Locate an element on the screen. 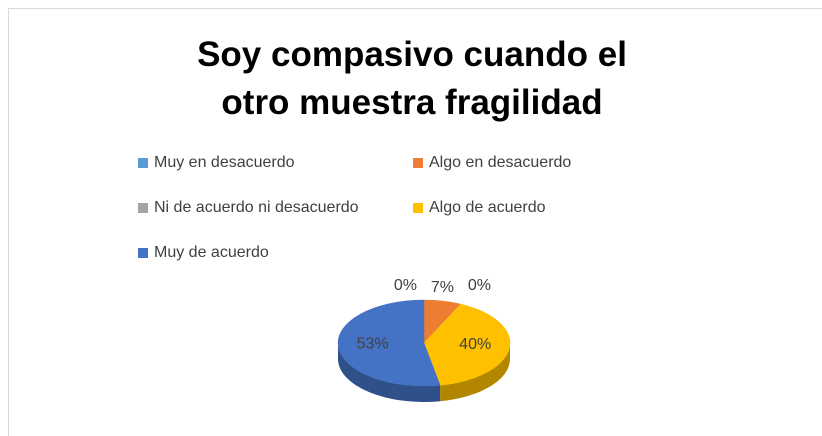 The height and width of the screenshot is (436, 822). data-label: 40% is located at coordinates (475, 344).